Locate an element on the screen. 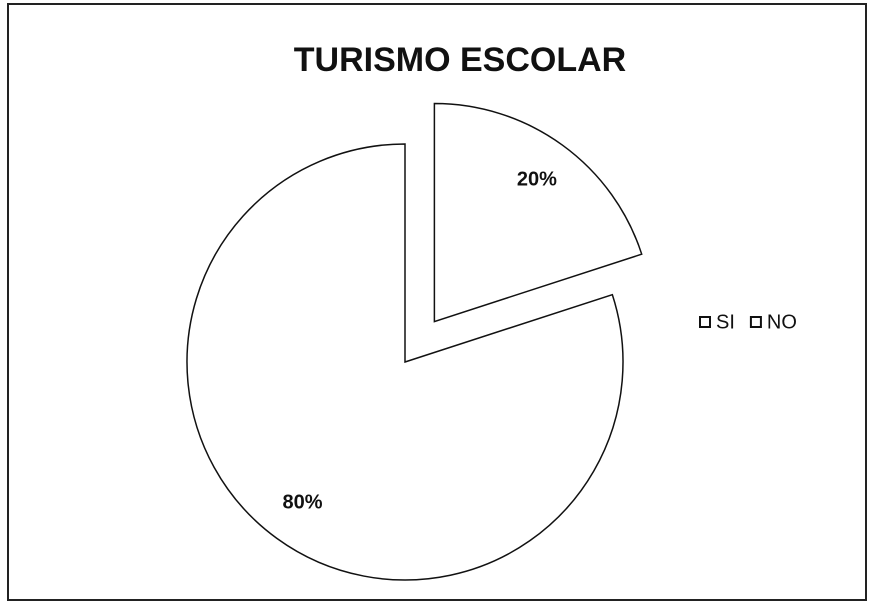  legend-label: SI is located at coordinates (725, 322).